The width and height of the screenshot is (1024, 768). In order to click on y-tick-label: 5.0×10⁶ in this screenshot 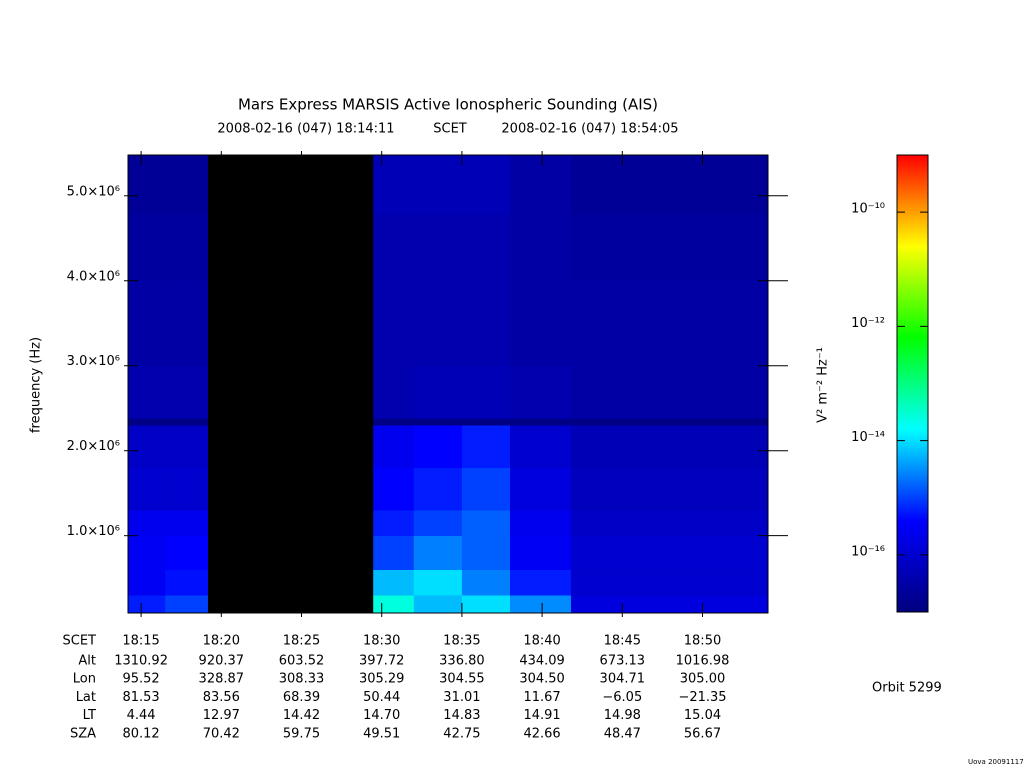, I will do `click(93, 191)`.